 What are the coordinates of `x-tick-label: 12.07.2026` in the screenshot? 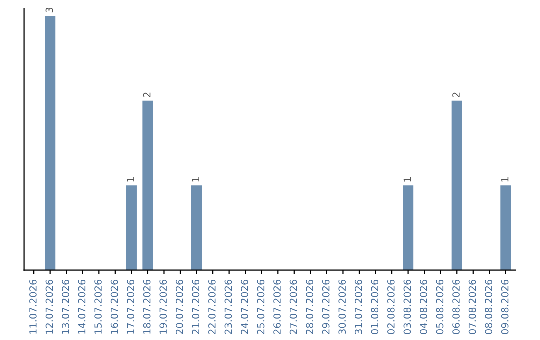 It's located at (50, 307).